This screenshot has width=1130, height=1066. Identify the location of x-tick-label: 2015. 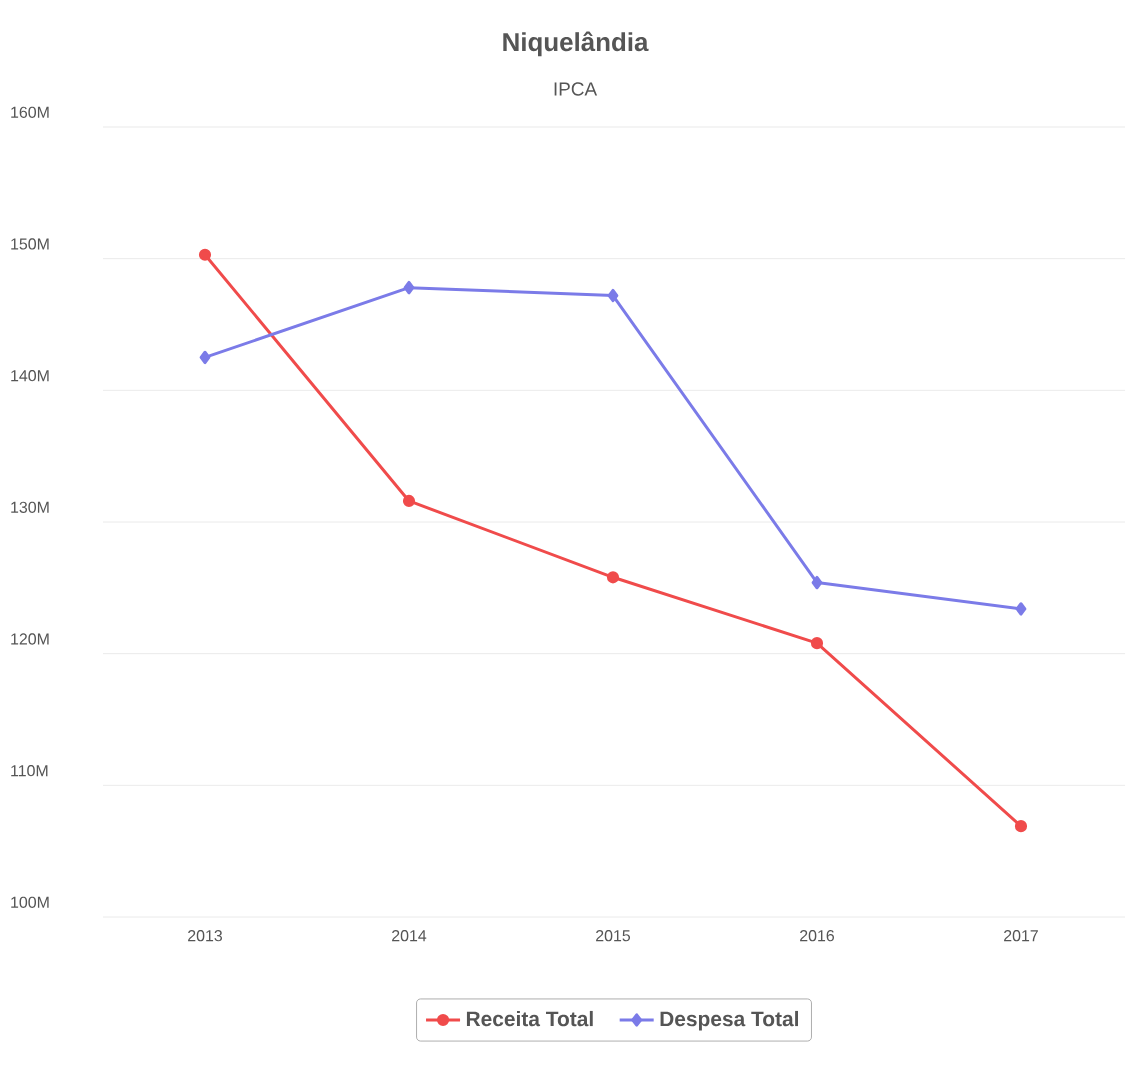
(613, 936).